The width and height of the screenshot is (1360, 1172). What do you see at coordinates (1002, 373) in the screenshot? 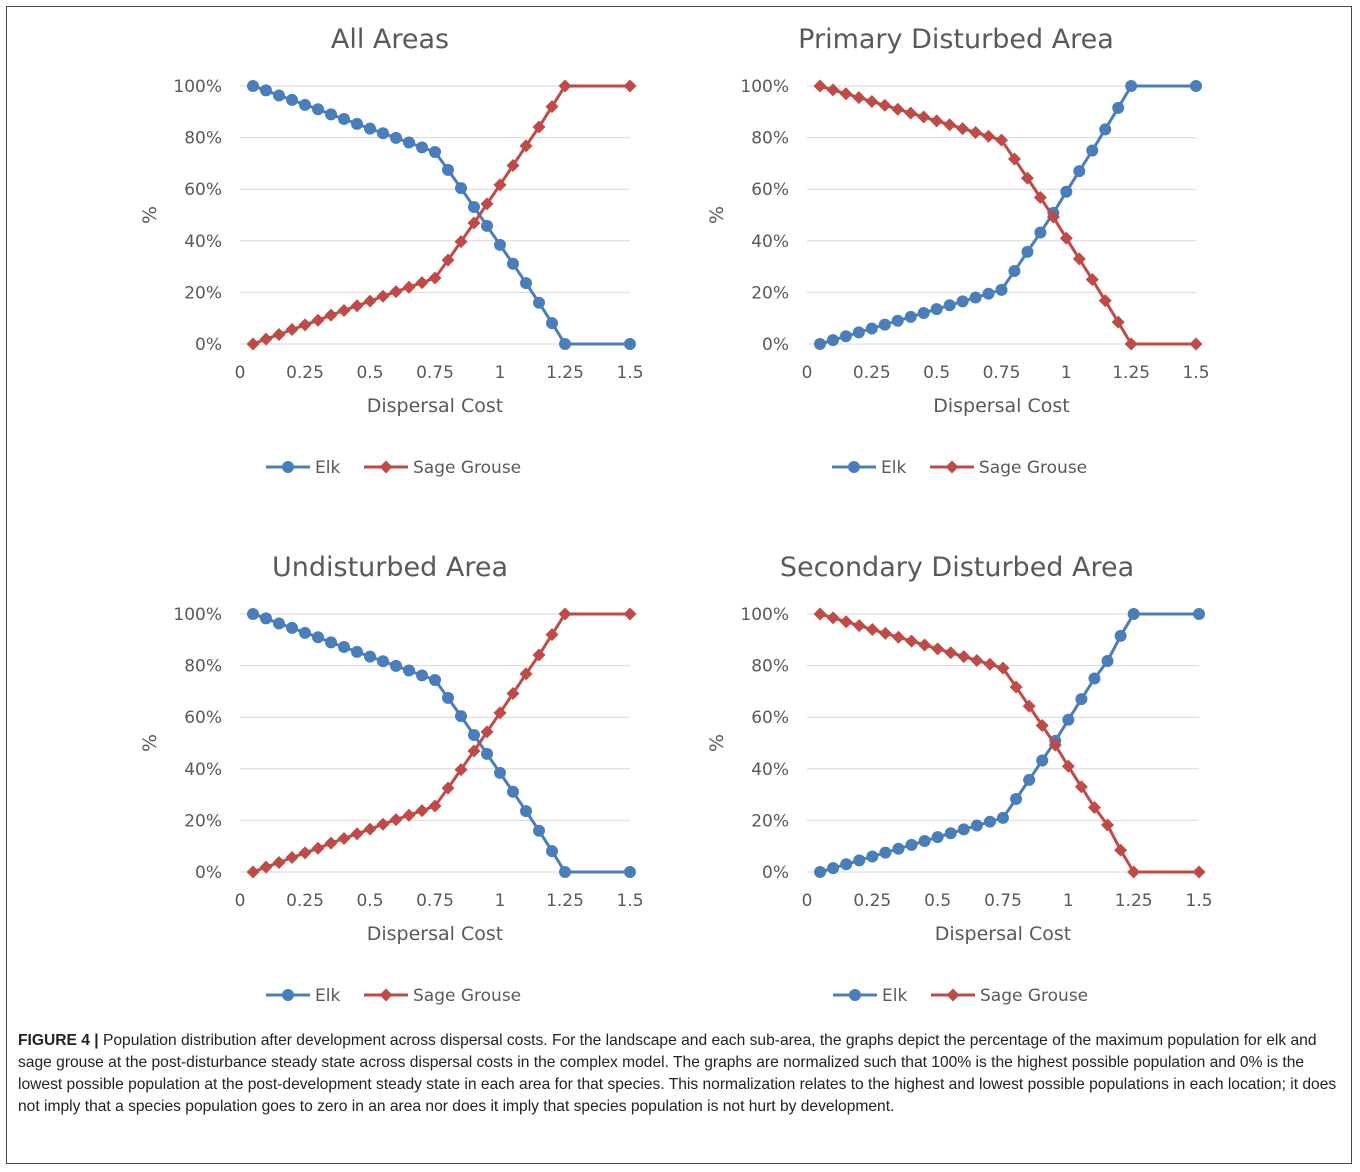
I see `x-tick-label: 0.75` at bounding box center [1002, 373].